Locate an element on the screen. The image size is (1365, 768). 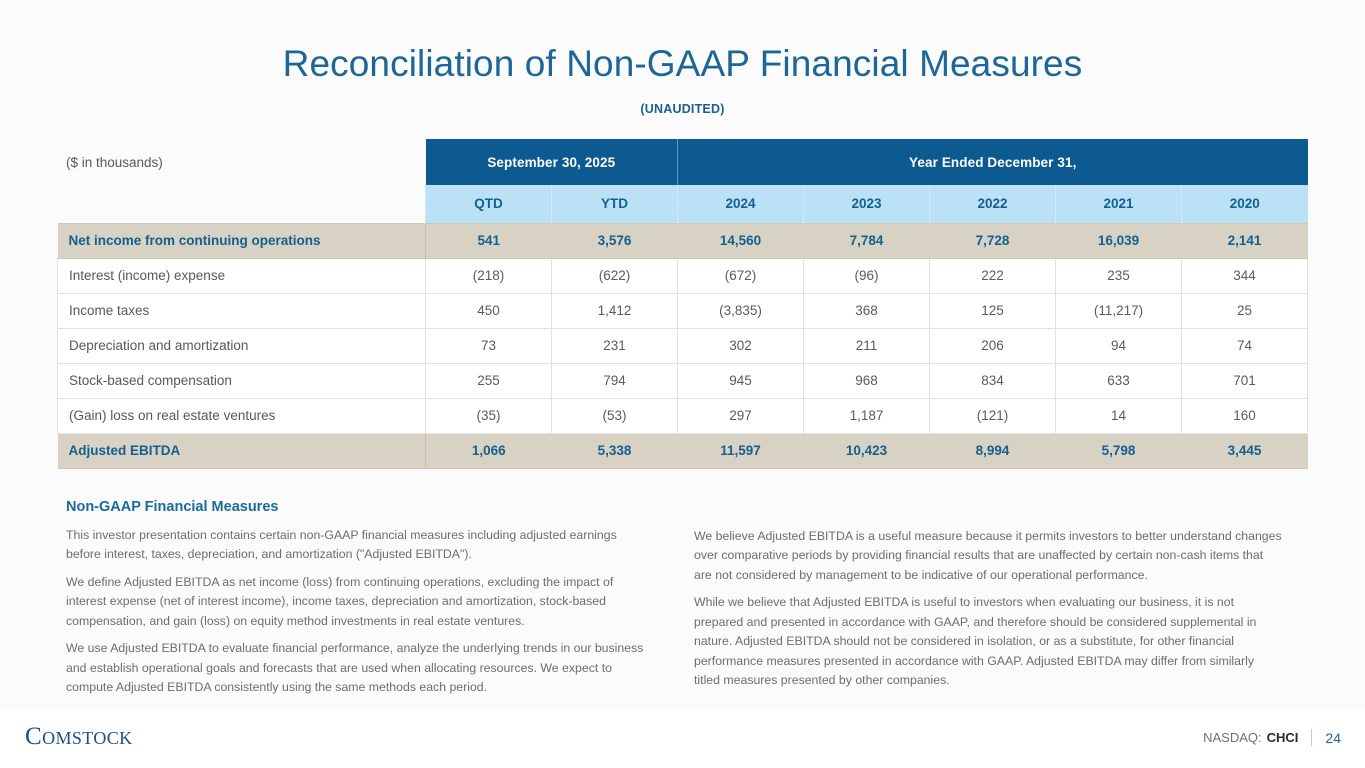
cell-value: 231 is located at coordinates (614, 345).